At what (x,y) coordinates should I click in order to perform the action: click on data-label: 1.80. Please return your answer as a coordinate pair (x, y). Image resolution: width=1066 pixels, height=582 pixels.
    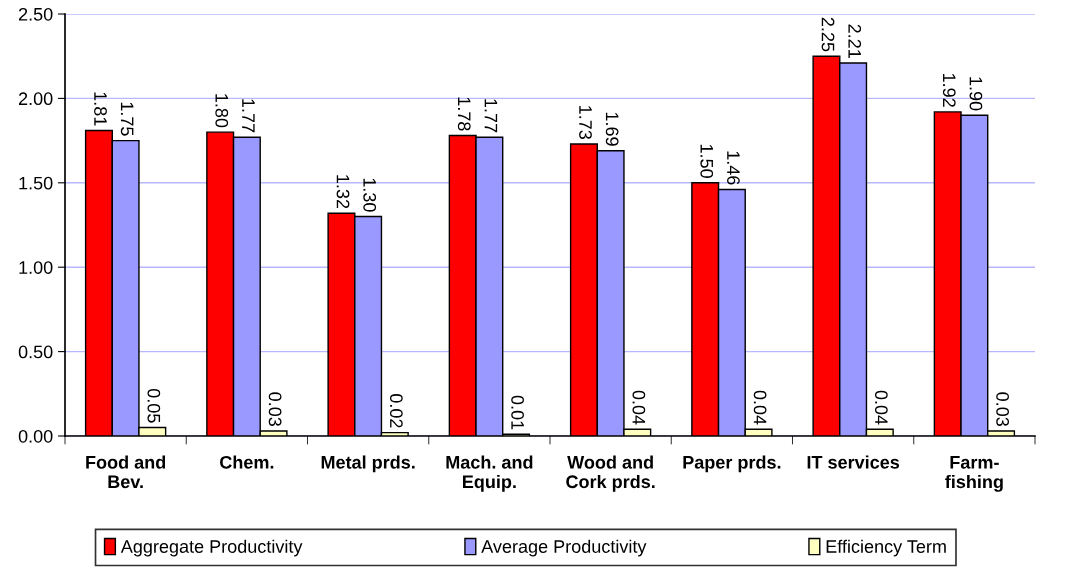
    Looking at the image, I should click on (222, 111).